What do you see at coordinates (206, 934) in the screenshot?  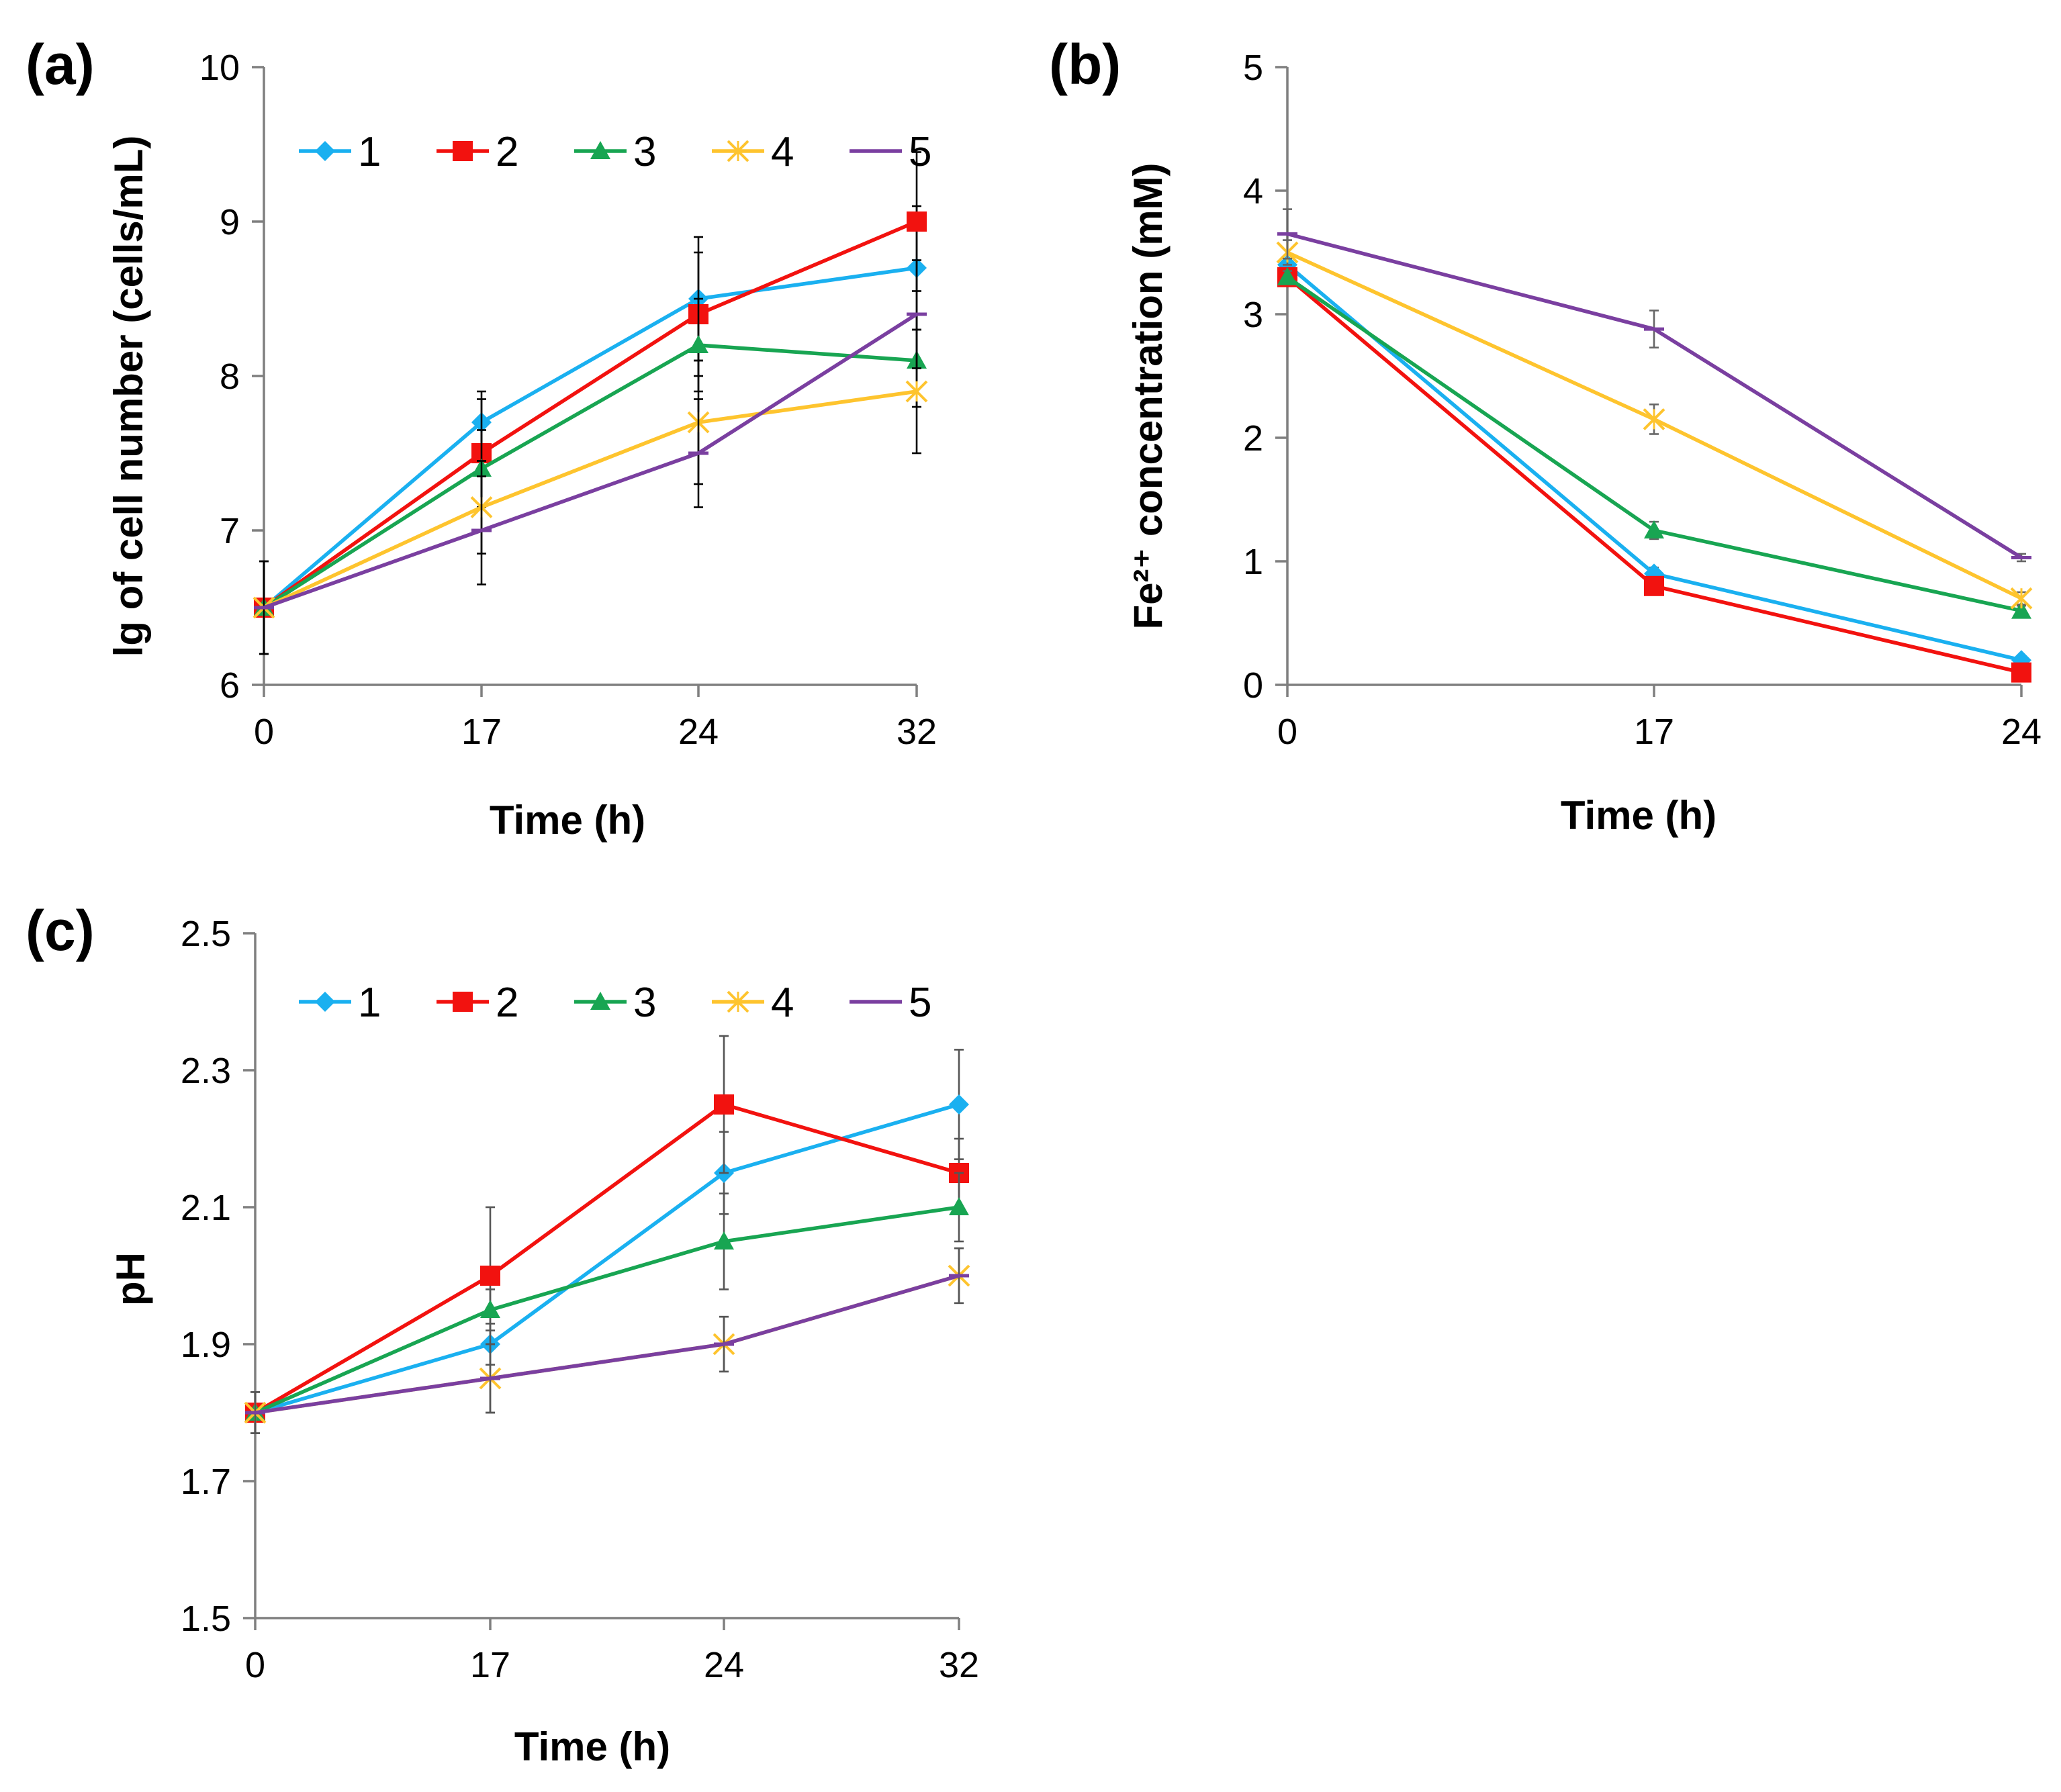 I see `panel-c-ytick-label-5: 2.5` at bounding box center [206, 934].